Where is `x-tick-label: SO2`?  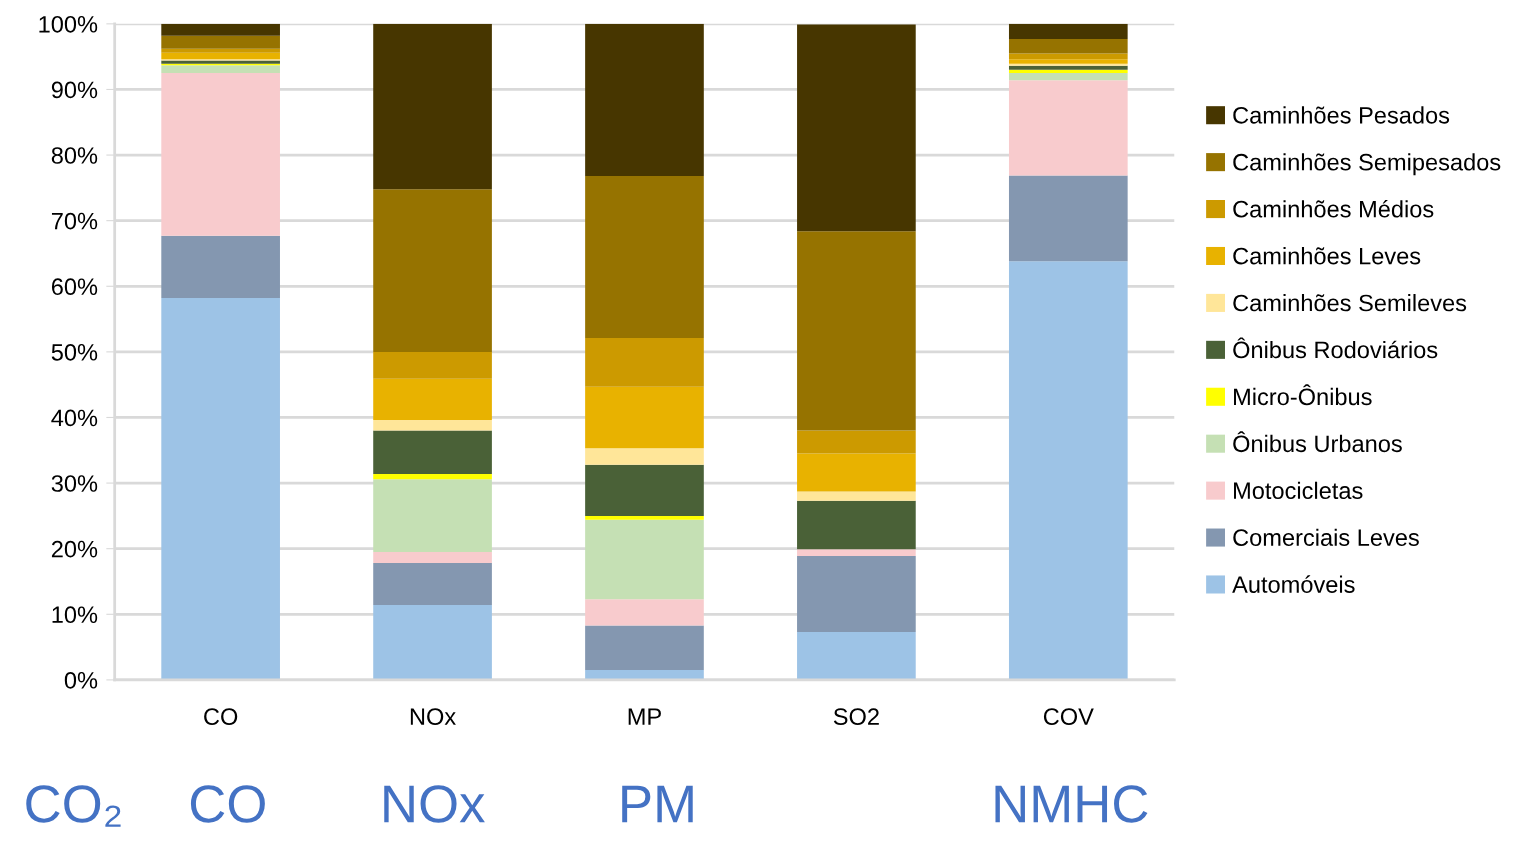 x-tick-label: SO2 is located at coordinates (856, 717).